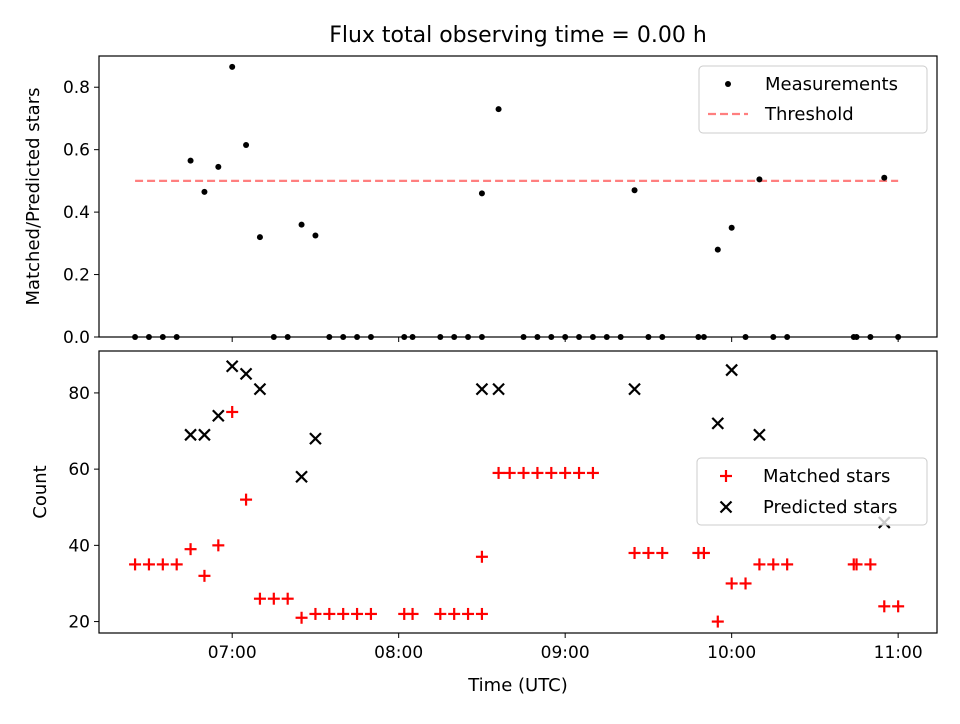 The image size is (960, 724). I want to click on bottom-x-tick-label: 10:00, so click(731, 653).